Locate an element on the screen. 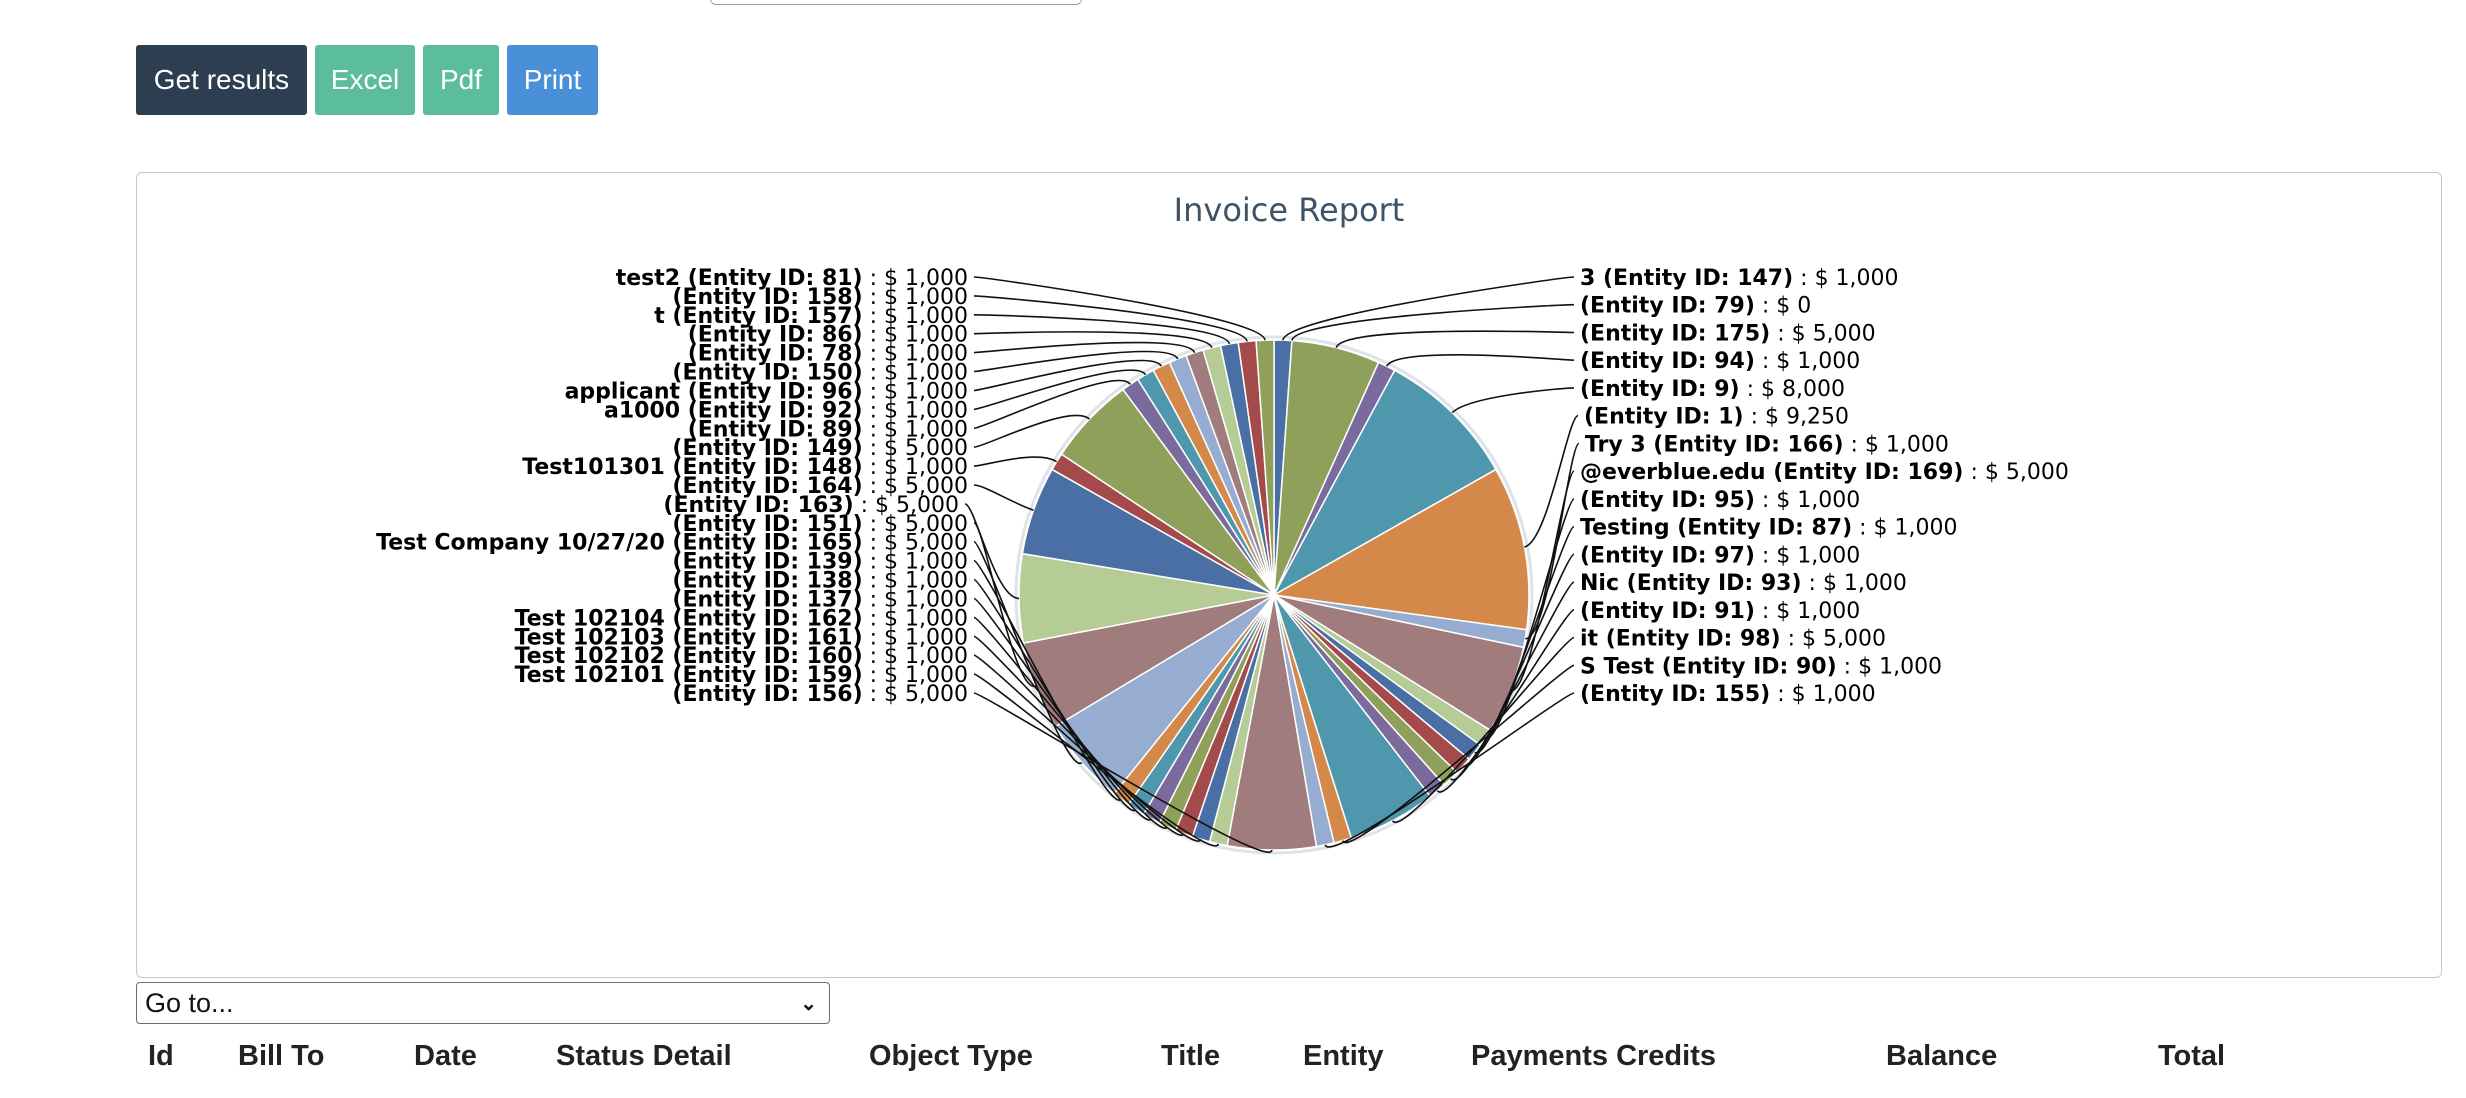 The height and width of the screenshot is (1098, 2466). pie-data-label: Test 102101 (Entity ID: 159) : $ 1,000 is located at coordinates (741, 675).